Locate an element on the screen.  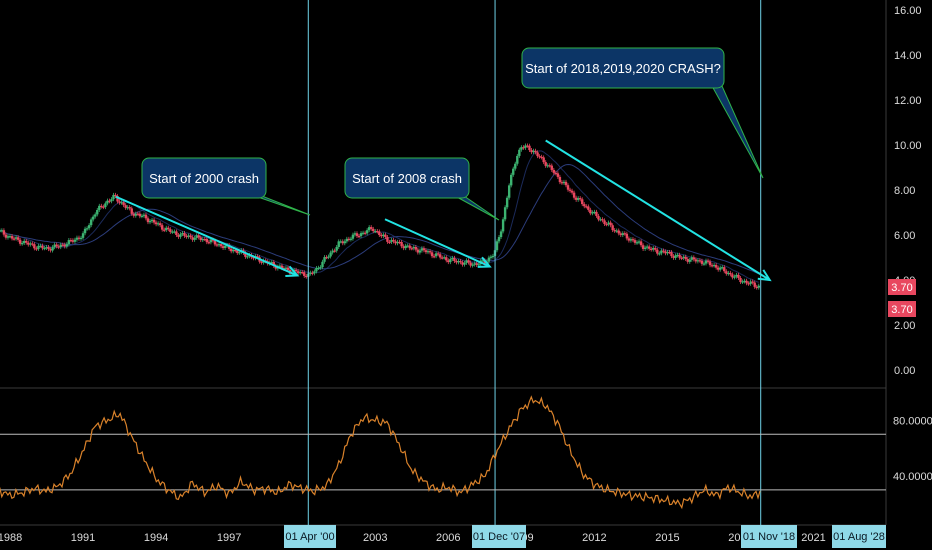
trend-arrow-head is located at coordinates (484, 262).